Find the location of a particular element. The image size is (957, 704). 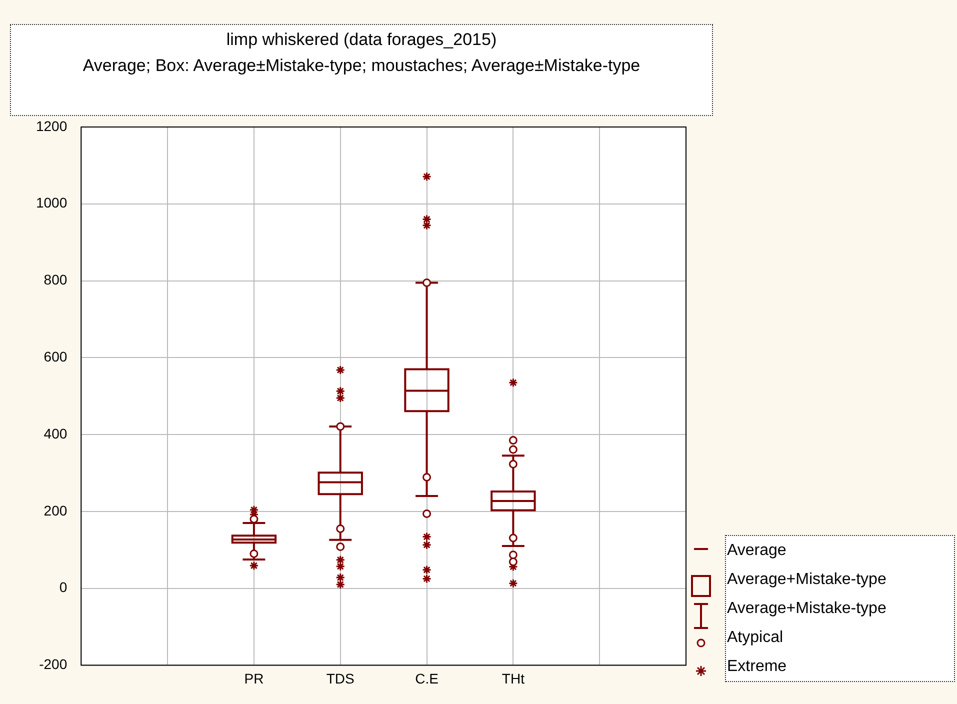

text: Atypical is located at coordinates (755, 638).